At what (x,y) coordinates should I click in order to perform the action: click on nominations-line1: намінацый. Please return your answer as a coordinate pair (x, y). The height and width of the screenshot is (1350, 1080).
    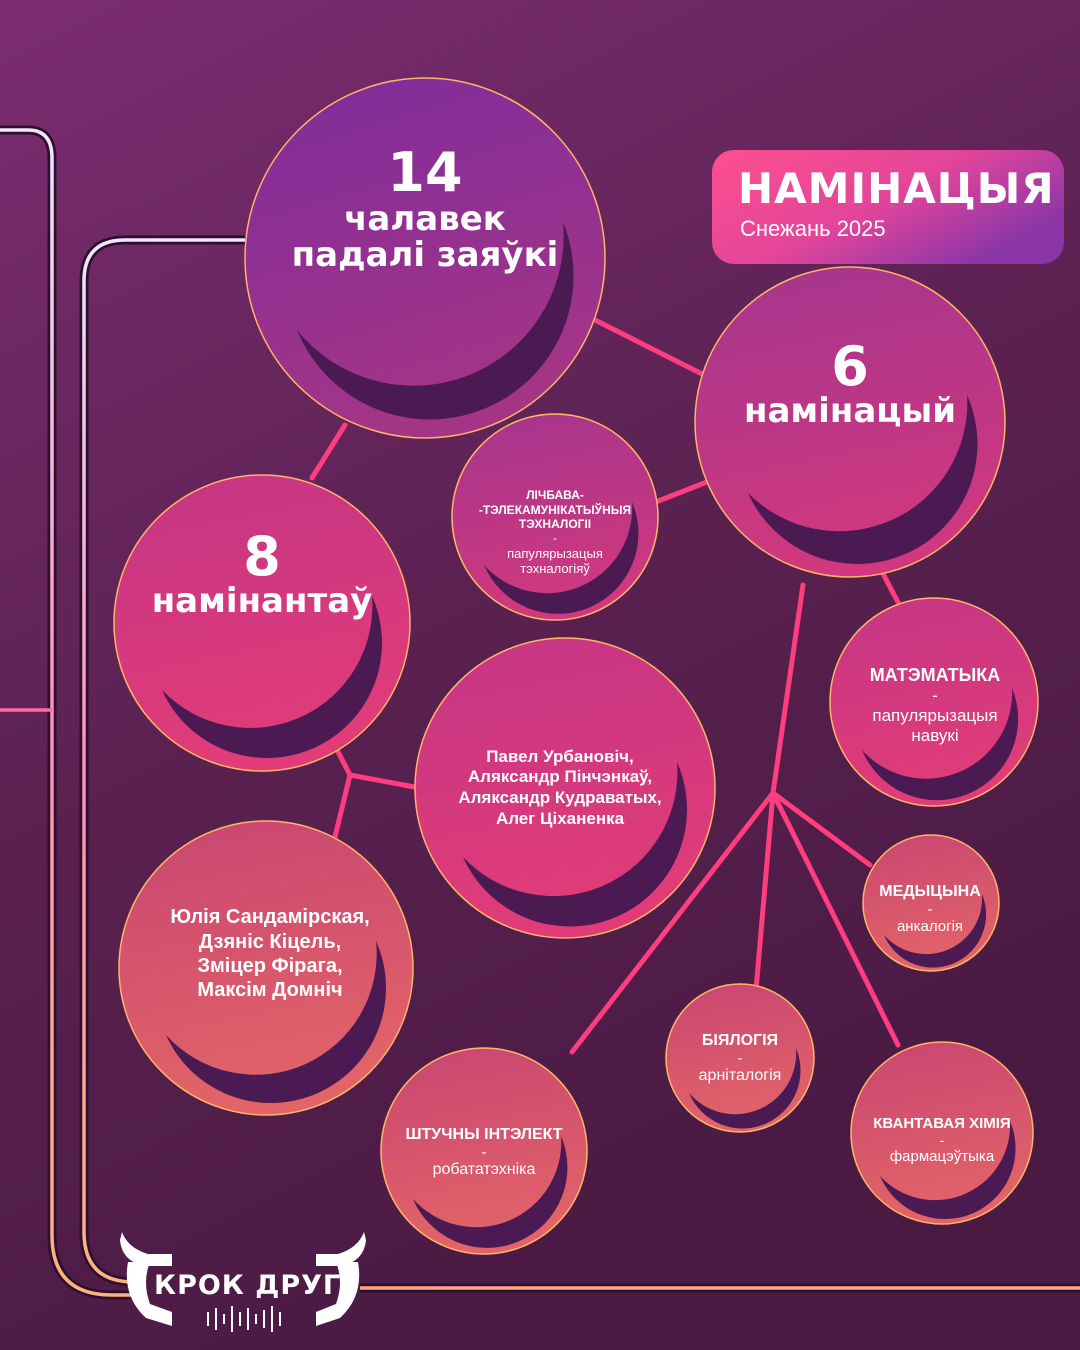
    Looking at the image, I should click on (850, 411).